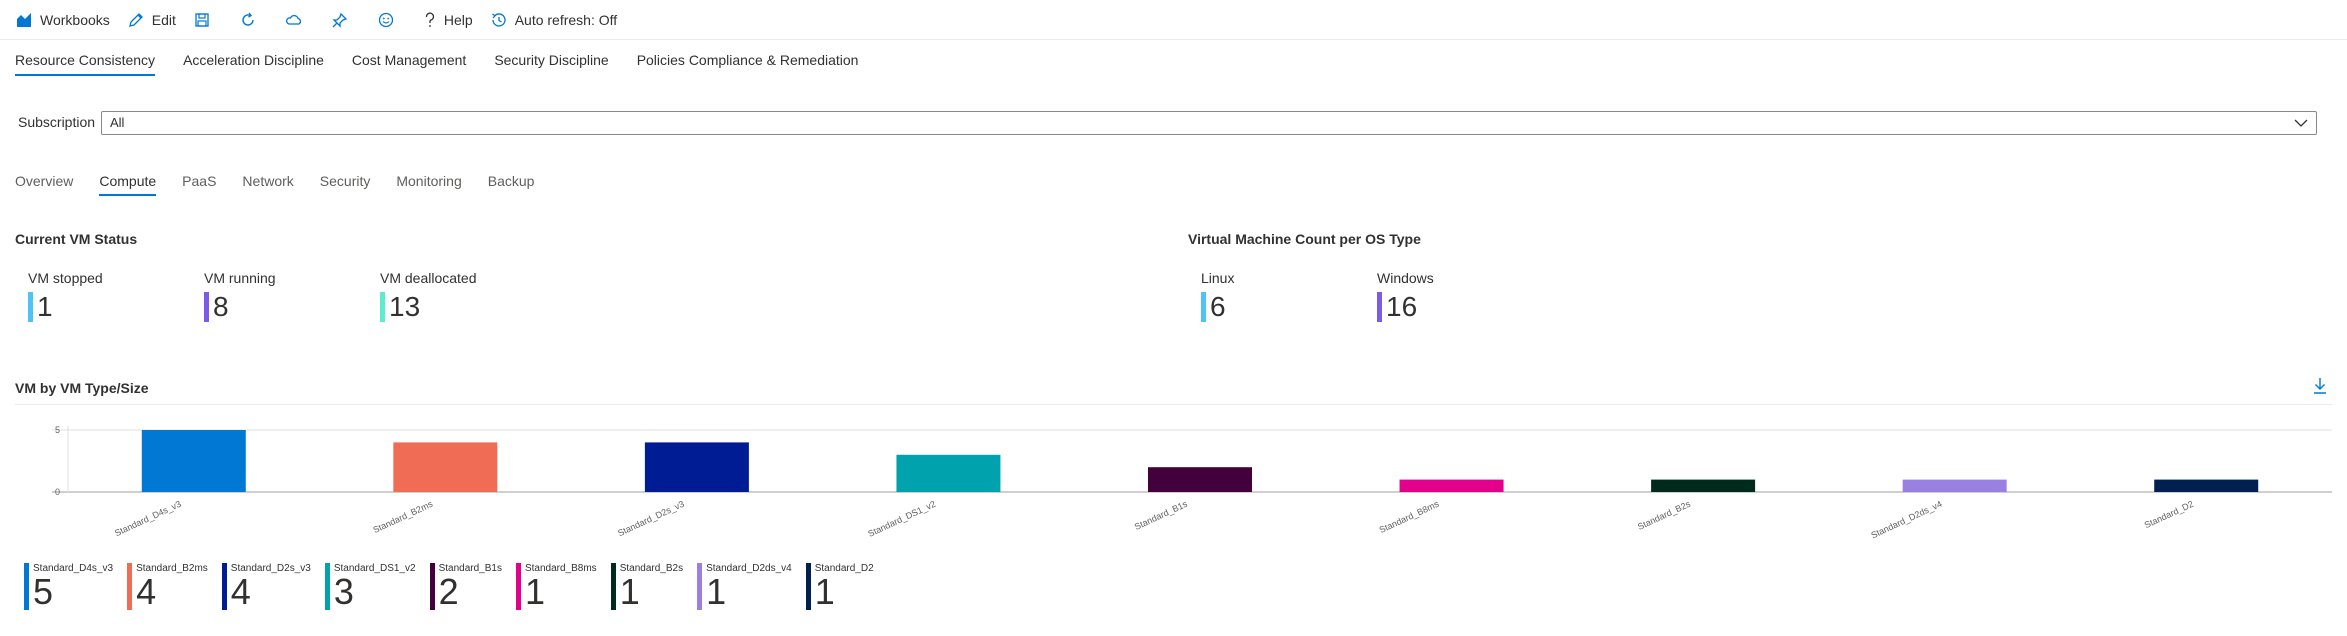 The height and width of the screenshot is (636, 2347). What do you see at coordinates (57, 492) in the screenshot?
I see `y-tick-label: 0` at bounding box center [57, 492].